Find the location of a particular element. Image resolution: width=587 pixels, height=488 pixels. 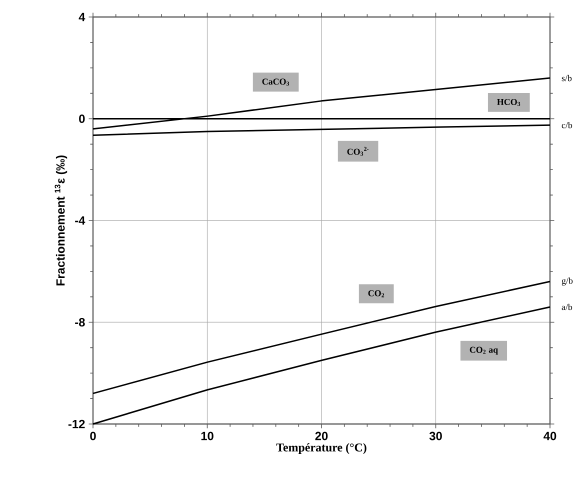

series-label: c/b is located at coordinates (567, 125).